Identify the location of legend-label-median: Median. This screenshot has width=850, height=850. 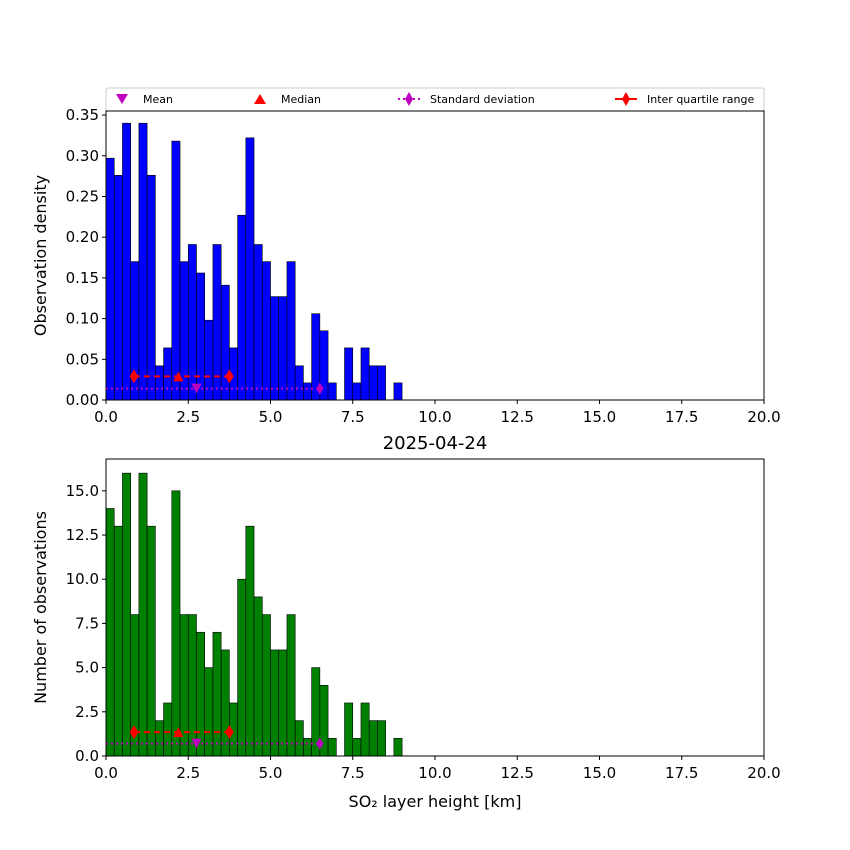
(301, 99).